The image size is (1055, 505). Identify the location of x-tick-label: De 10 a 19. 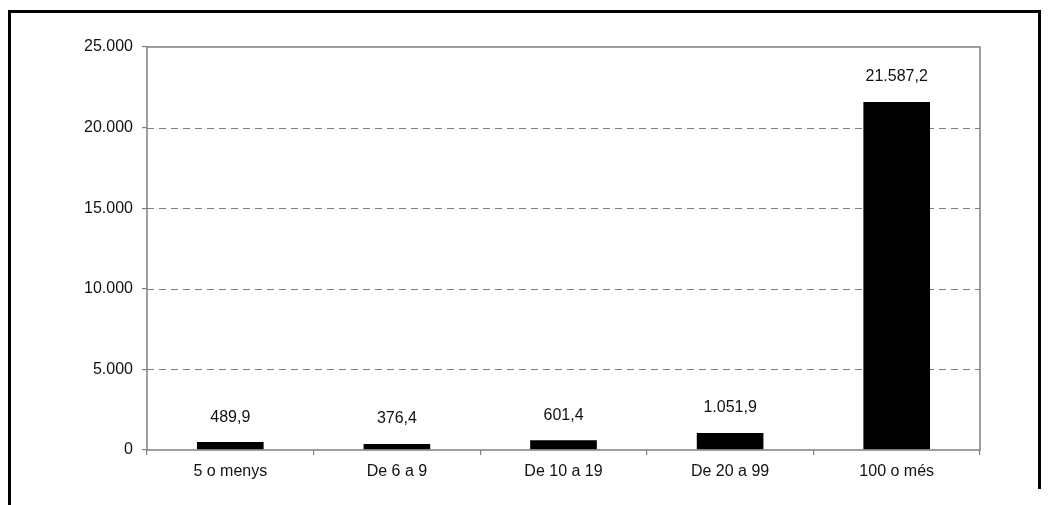
(563, 471).